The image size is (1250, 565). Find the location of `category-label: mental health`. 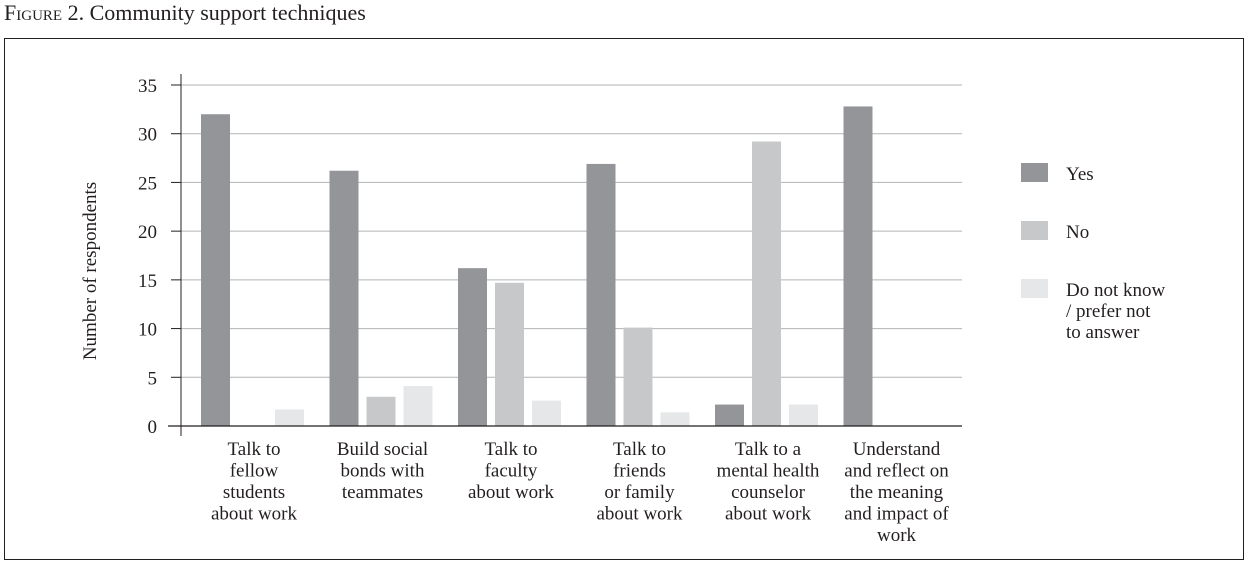

category-label: mental health is located at coordinates (768, 471).